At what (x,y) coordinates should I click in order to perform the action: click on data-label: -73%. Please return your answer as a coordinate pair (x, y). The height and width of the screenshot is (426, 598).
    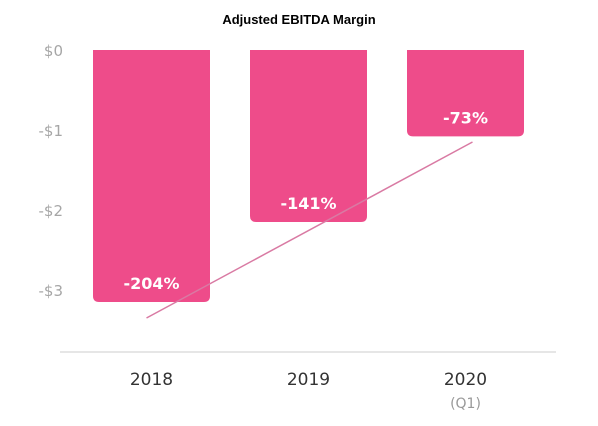
    Looking at the image, I should click on (465, 117).